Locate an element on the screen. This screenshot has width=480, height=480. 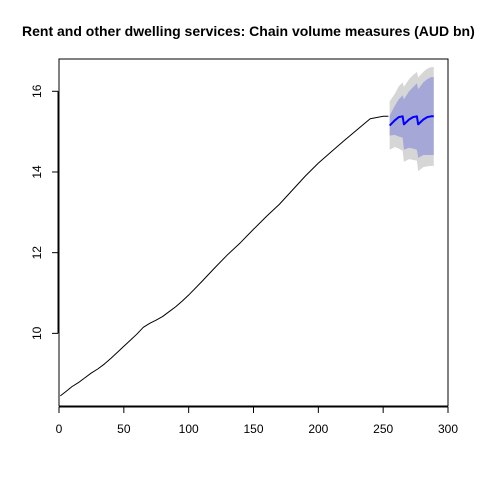
x-tick-label: 300 is located at coordinates (448, 429).